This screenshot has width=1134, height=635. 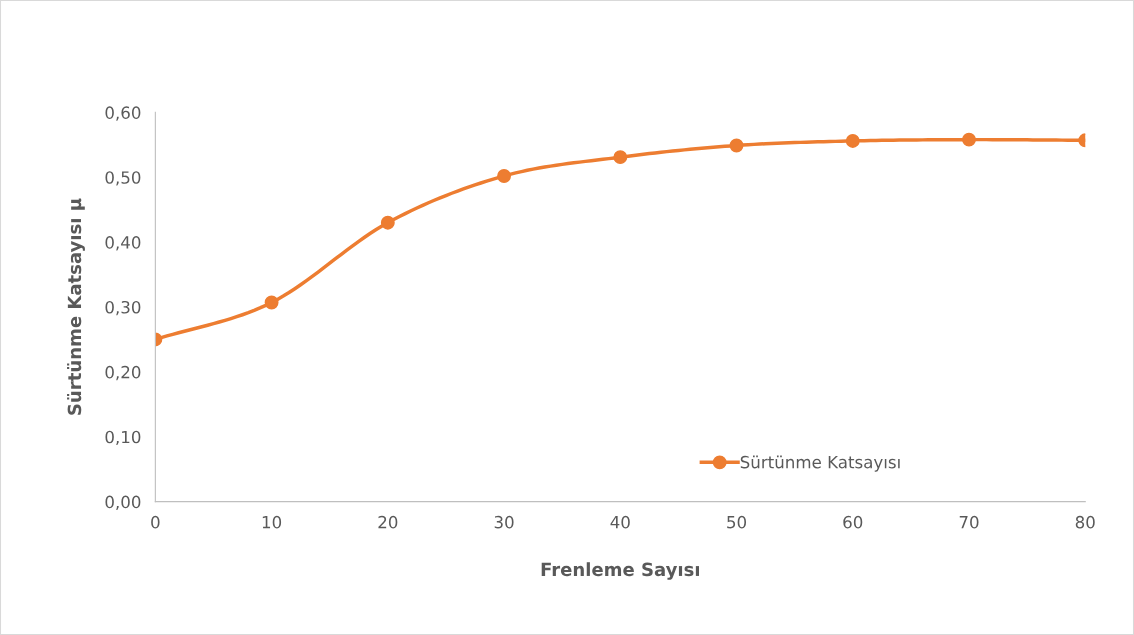 What do you see at coordinates (620, 571) in the screenshot?
I see `x-axis-title: Frenleme Sayısı` at bounding box center [620, 571].